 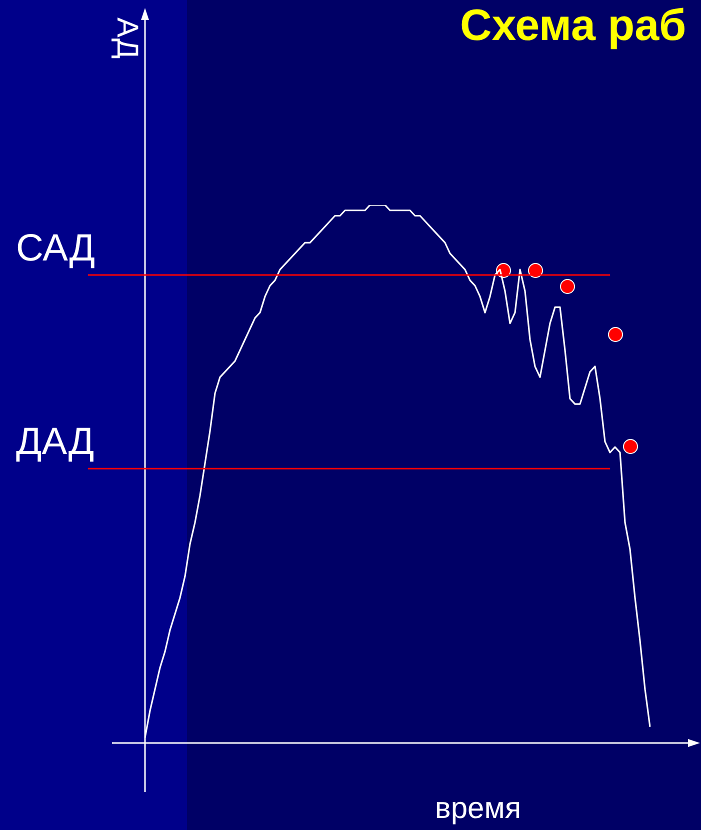 What do you see at coordinates (56, 248) in the screenshot?
I see `ref-line-label: САД` at bounding box center [56, 248].